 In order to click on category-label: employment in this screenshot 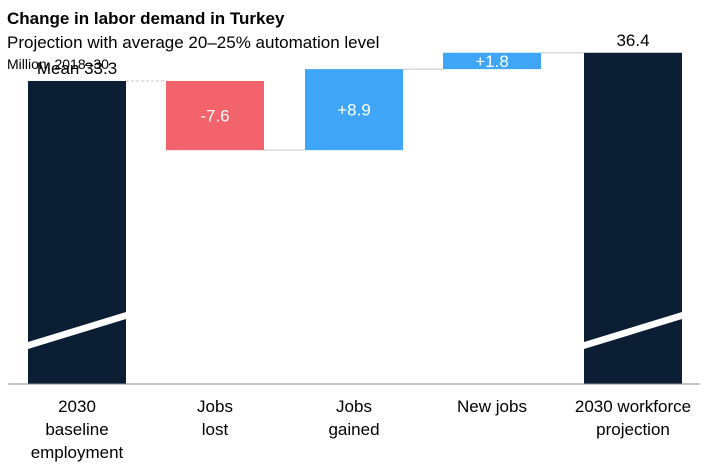, I will do `click(77, 452)`.